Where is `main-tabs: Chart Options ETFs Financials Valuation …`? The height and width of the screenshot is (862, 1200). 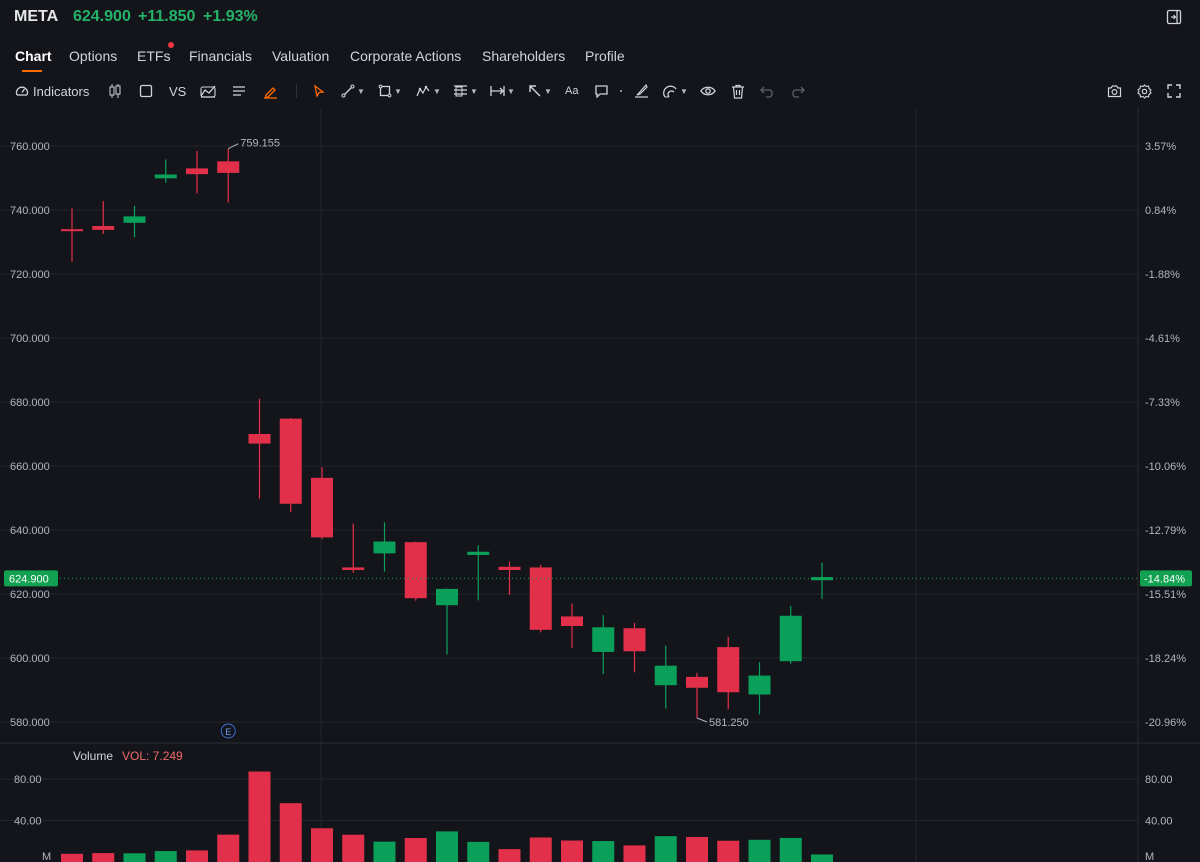
main-tabs: Chart Options ETFs Financials Valuation … is located at coordinates (600, 57).